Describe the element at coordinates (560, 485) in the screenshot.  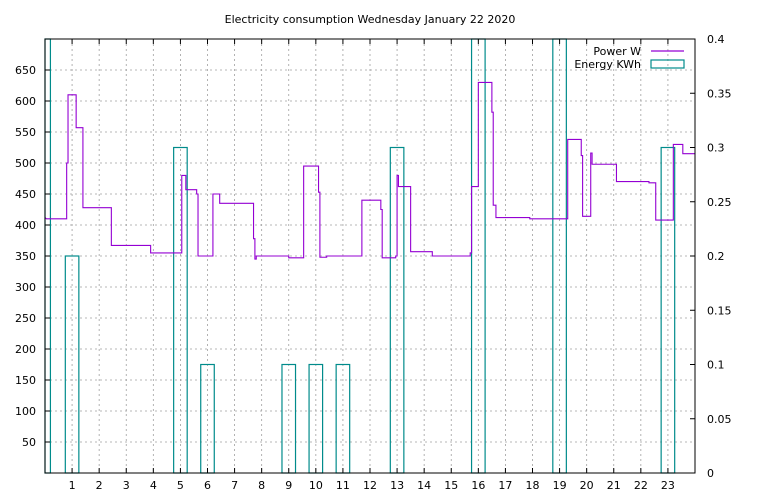
I see `x-tick-label: 19` at that location.